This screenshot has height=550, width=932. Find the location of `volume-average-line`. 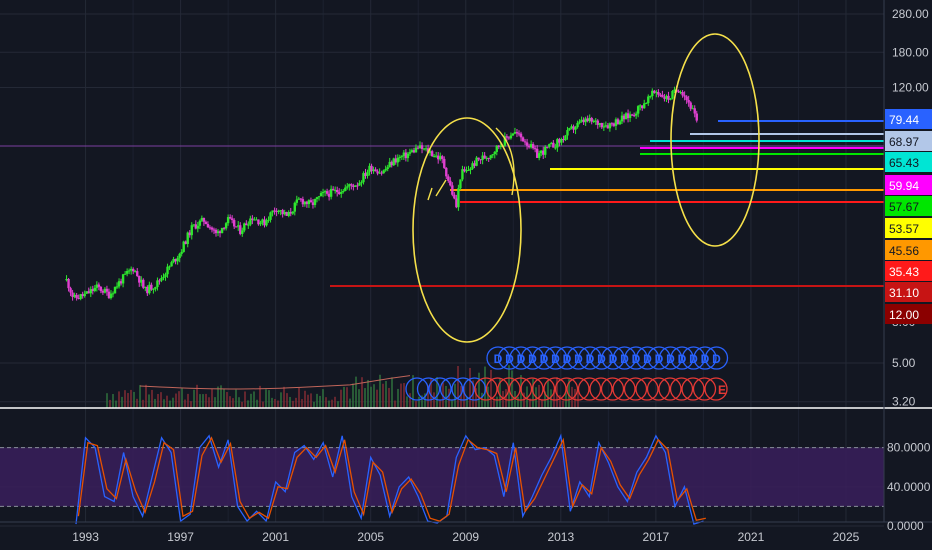

volume-average-line is located at coordinates (275, 382).